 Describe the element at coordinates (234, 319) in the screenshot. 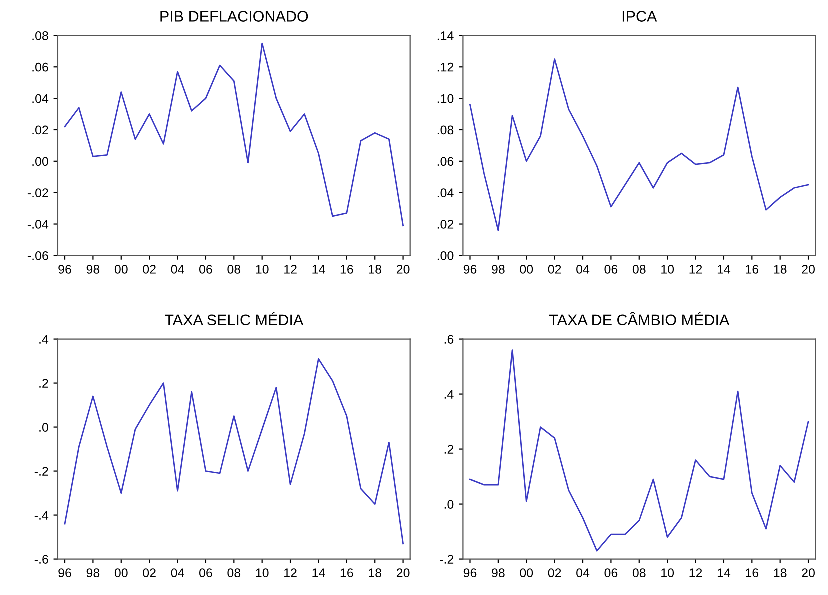

I see `chart-title: TAXA SELIC MÉDIA` at that location.